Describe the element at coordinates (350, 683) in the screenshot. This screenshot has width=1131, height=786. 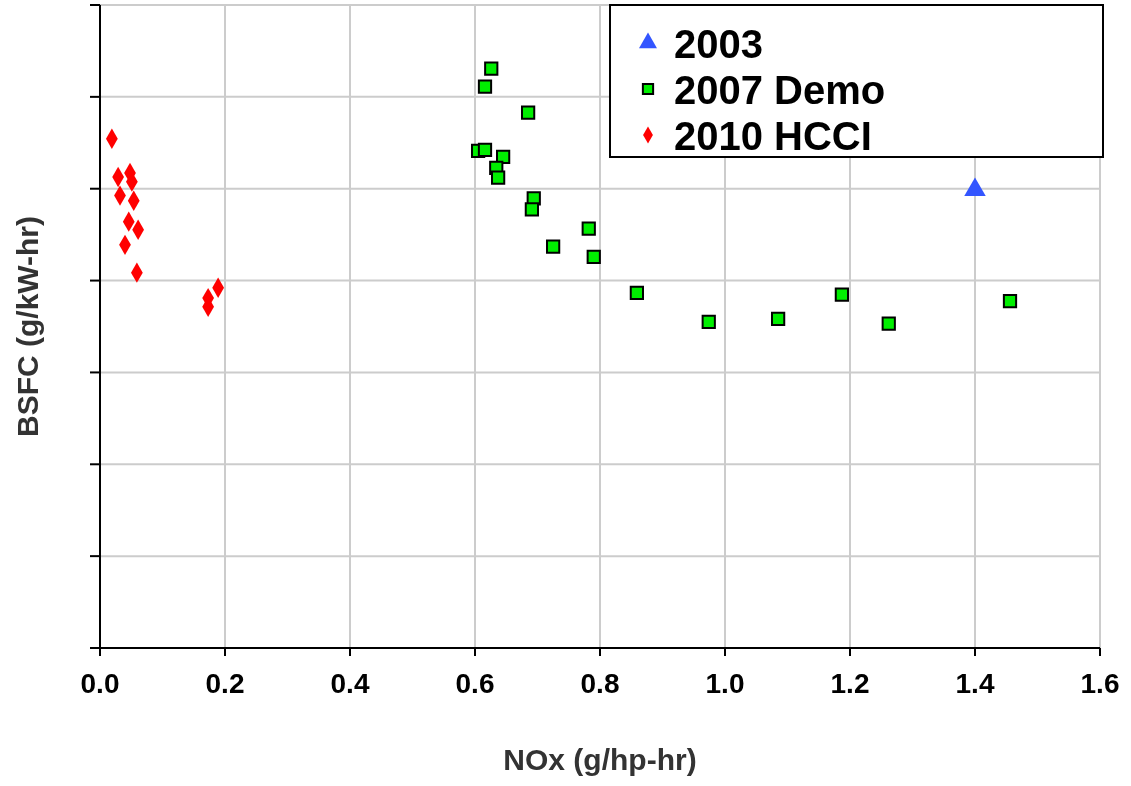
I see `x-tick-label: 0.4` at that location.